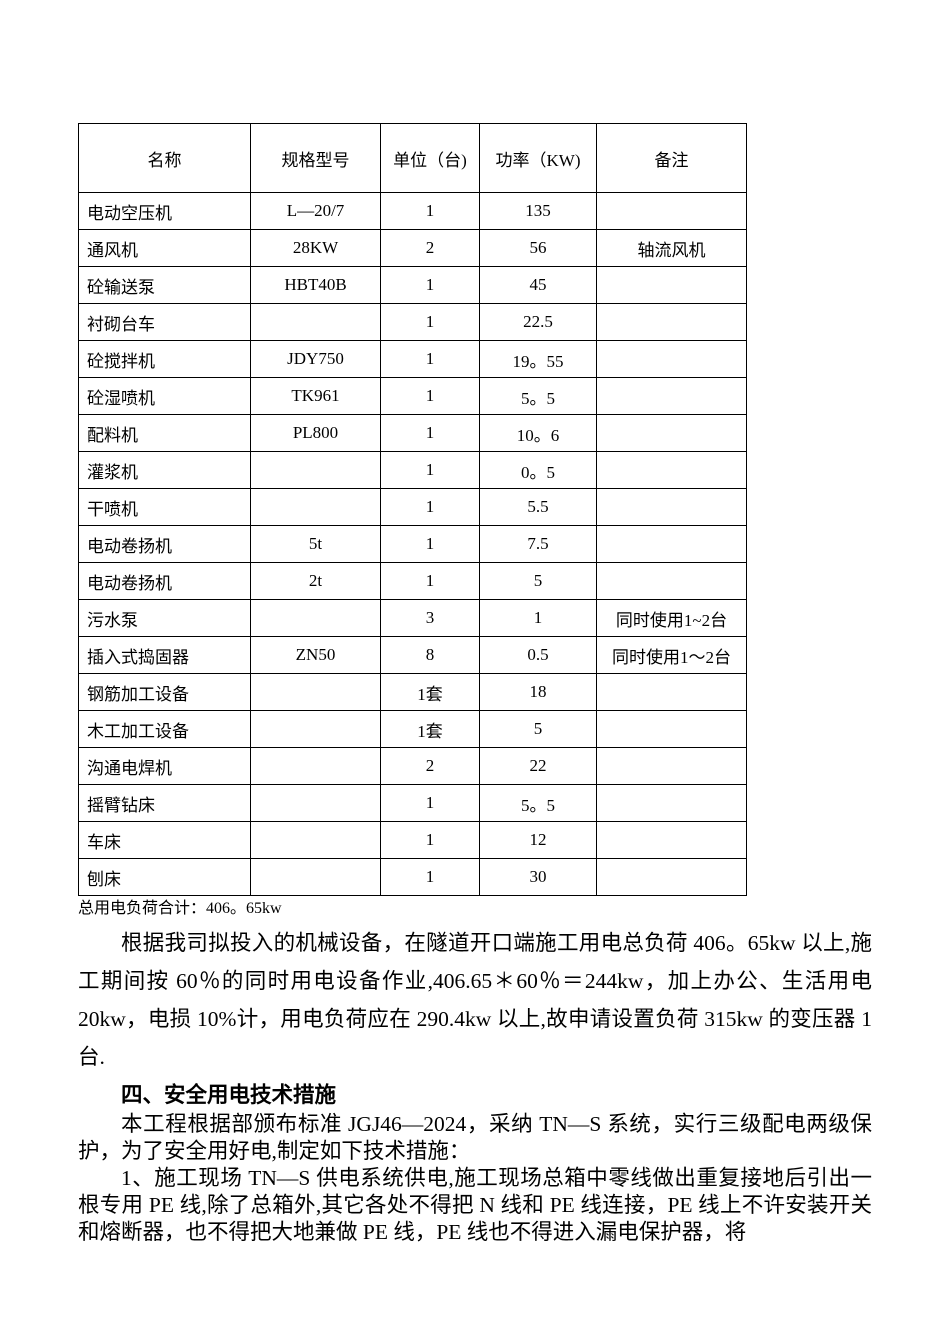 The width and height of the screenshot is (950, 1344). What do you see at coordinates (538, 655) in the screenshot?
I see `cell-power: 0.5` at bounding box center [538, 655].